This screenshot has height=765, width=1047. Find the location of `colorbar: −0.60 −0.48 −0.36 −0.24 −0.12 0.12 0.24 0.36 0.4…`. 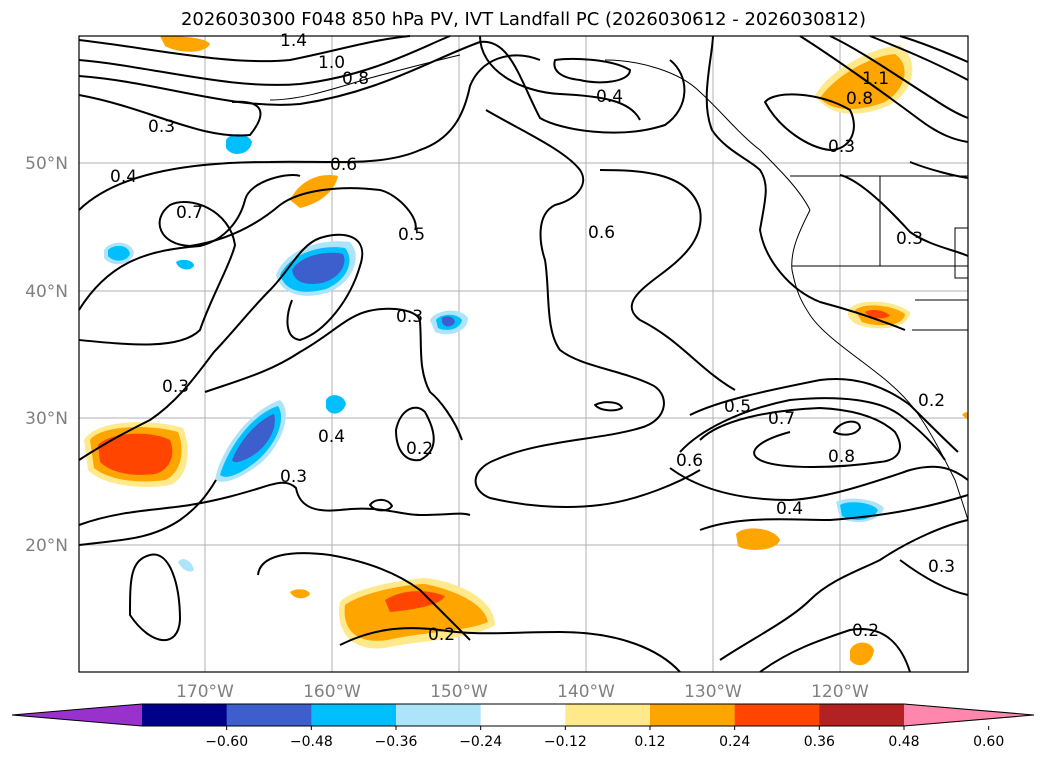

colorbar: −0.60 −0.48 −0.36 −0.24 −0.12 0.12 0.24 0.36 0.4… is located at coordinates (523, 726).